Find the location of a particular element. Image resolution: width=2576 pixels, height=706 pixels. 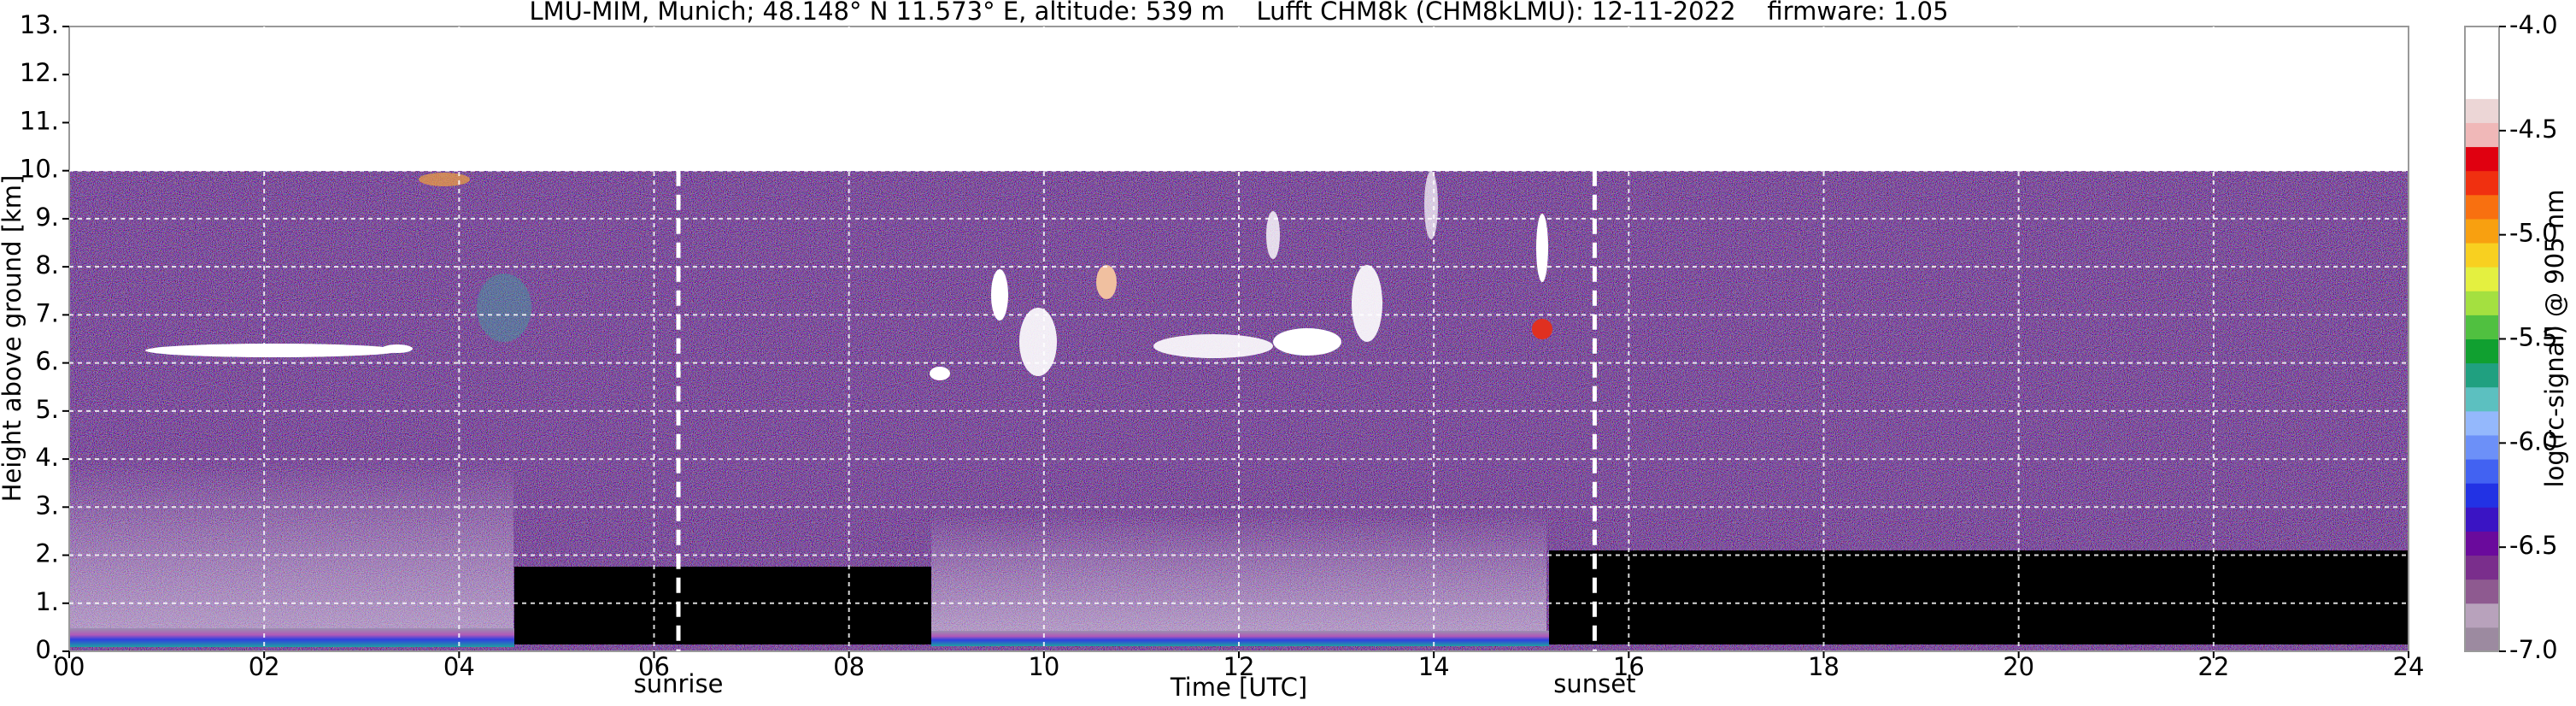

x-tick-label: 10 is located at coordinates (1043, 666).